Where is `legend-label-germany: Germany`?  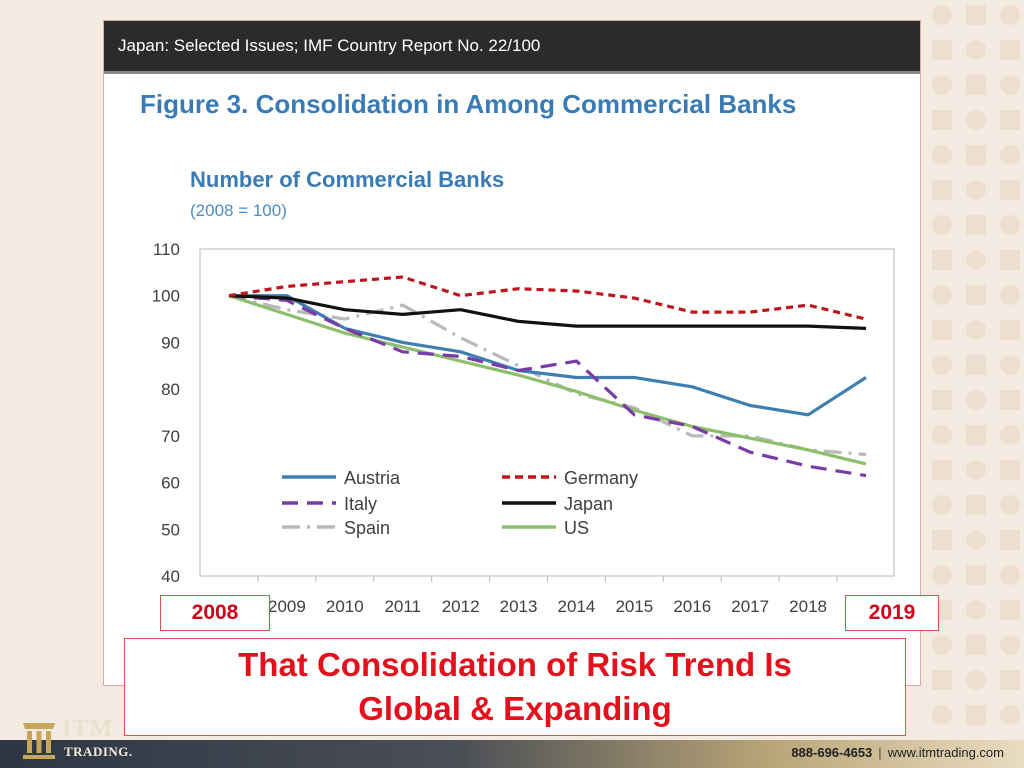
legend-label-germany: Germany is located at coordinates (601, 478).